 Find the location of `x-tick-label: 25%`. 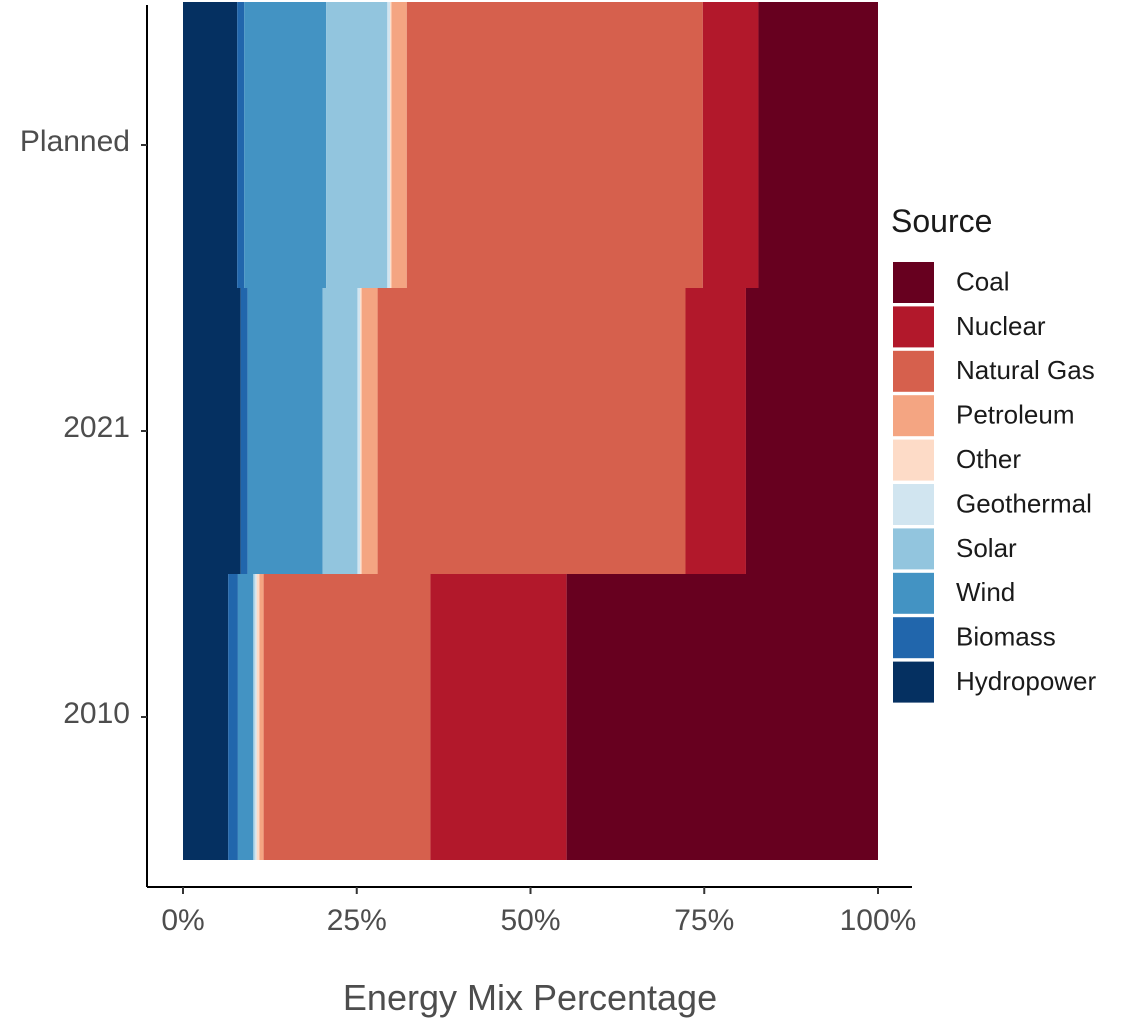

x-tick-label: 25% is located at coordinates (357, 920).